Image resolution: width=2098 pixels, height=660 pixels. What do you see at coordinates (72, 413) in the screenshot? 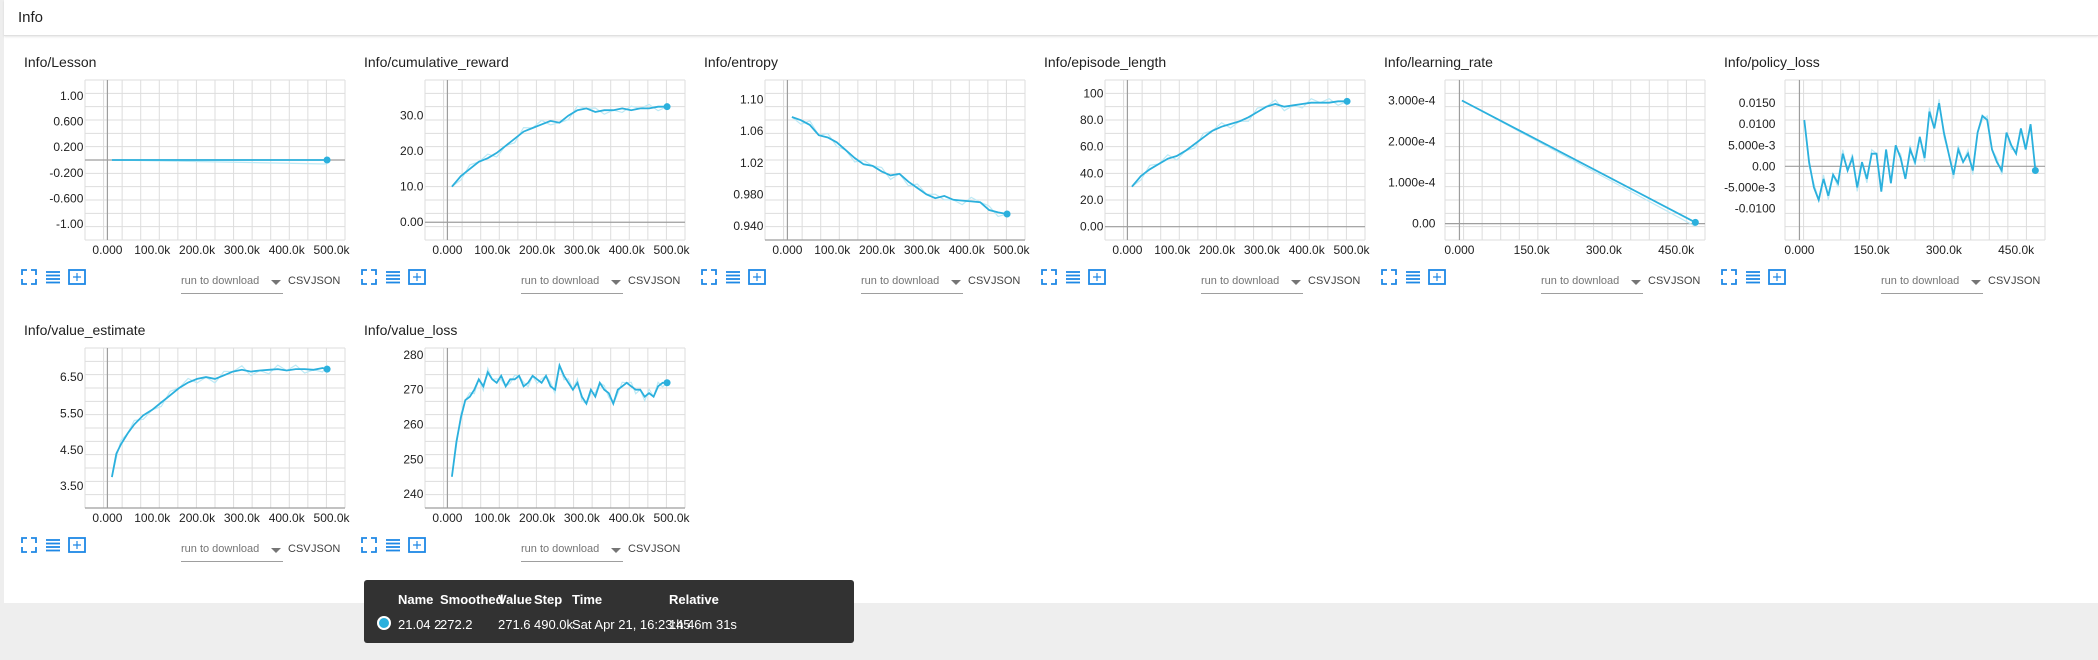
I see `y-tick-label: 5.50` at bounding box center [72, 413].